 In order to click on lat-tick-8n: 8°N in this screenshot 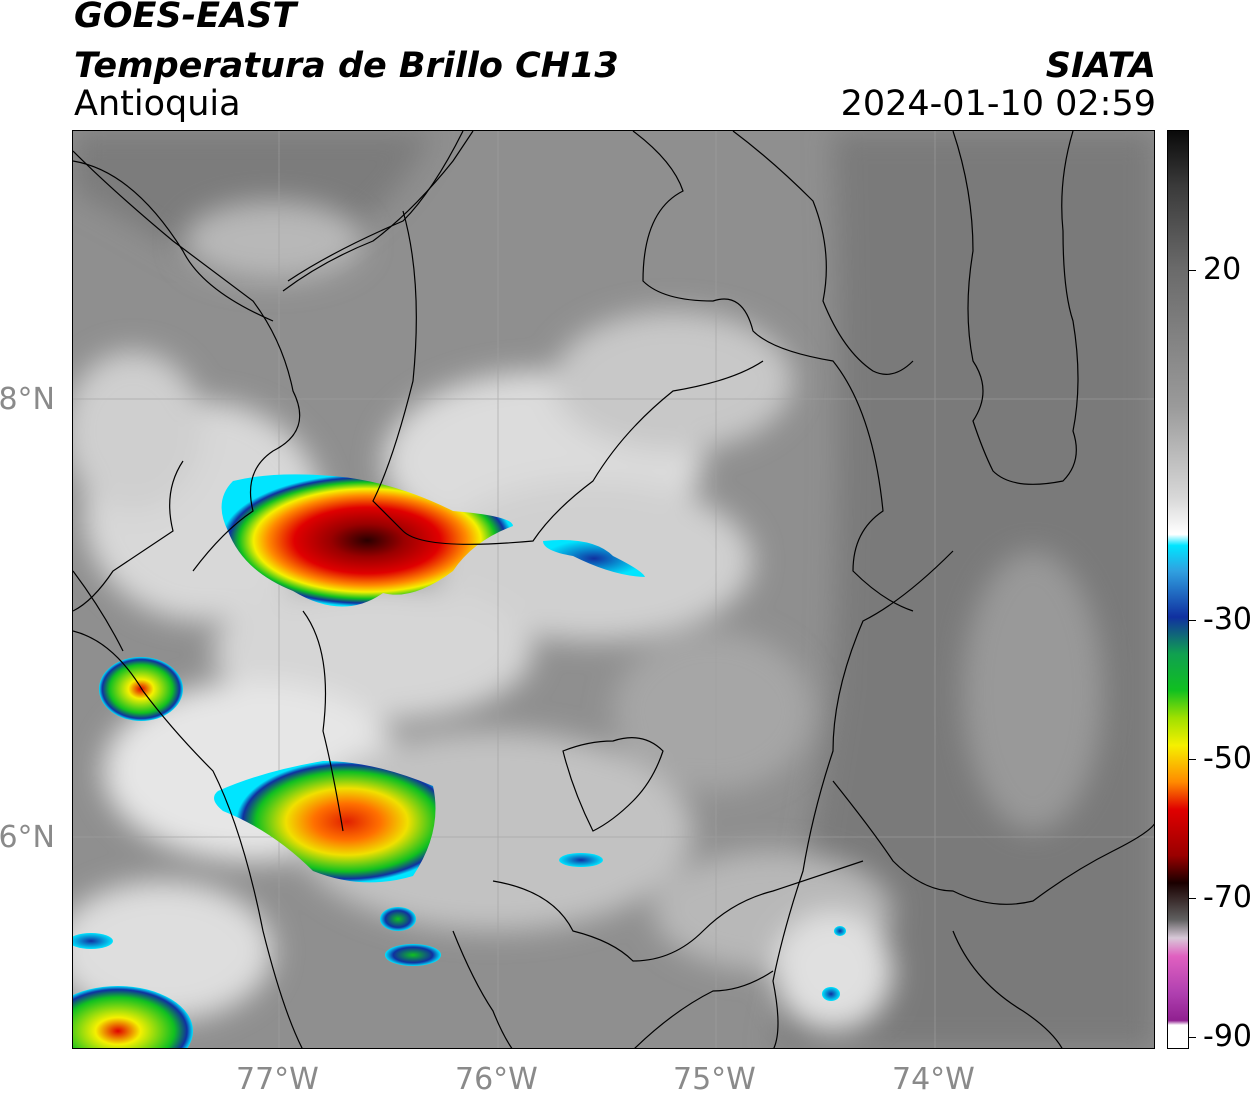, I will do `click(27, 399)`.